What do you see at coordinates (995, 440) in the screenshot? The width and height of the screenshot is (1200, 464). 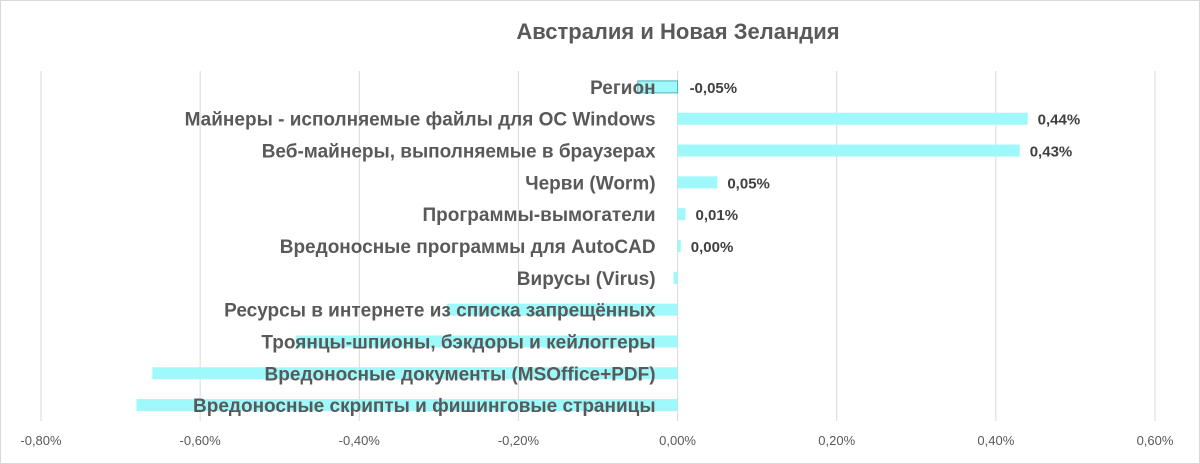 I see `x-tick-label: 0,40%` at bounding box center [995, 440].